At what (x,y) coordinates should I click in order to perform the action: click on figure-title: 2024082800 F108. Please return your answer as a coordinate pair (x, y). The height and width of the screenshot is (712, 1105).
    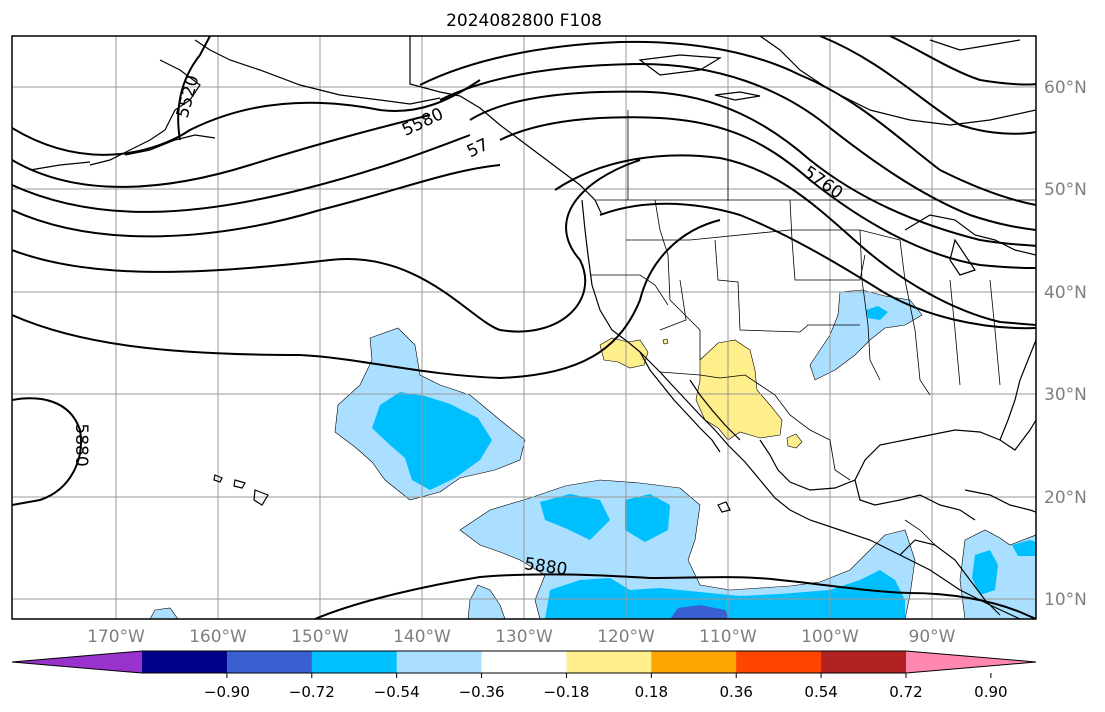
    Looking at the image, I should click on (524, 21).